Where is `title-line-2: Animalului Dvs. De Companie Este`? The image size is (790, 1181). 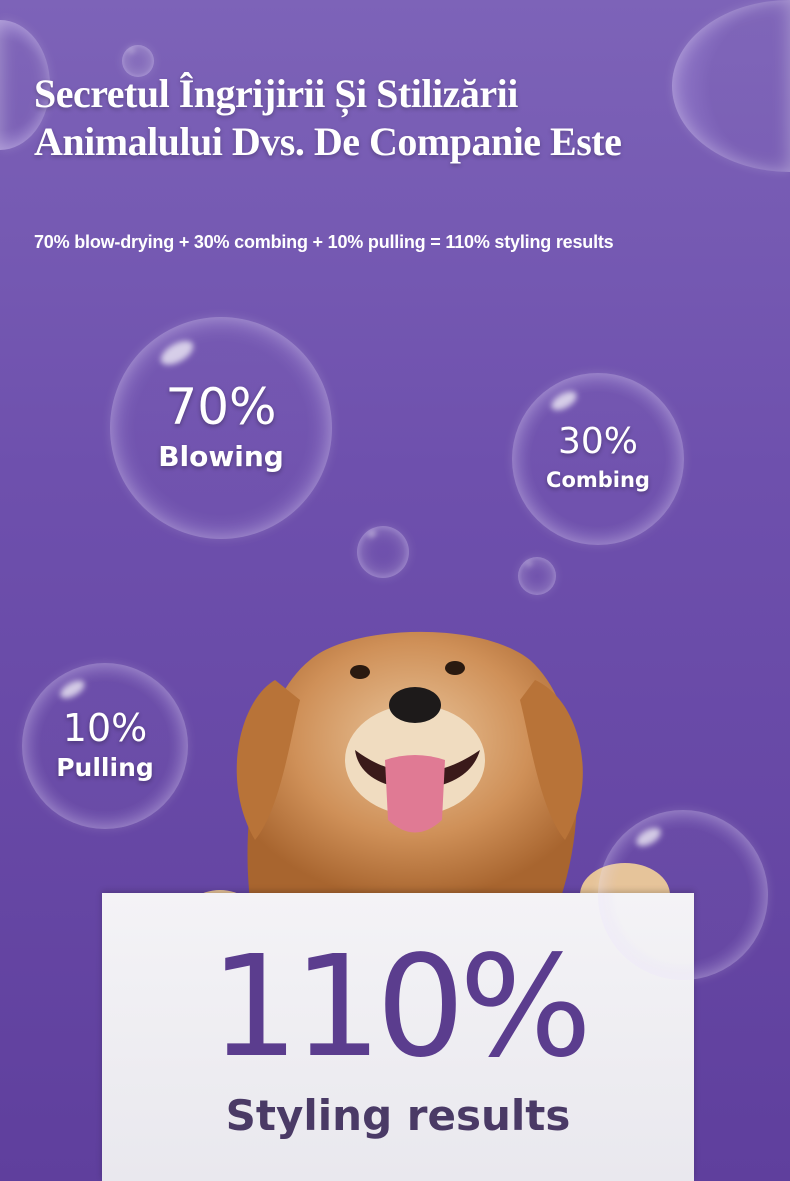
title-line-2: Animalului Dvs. De Companie Este is located at coordinates (328, 141).